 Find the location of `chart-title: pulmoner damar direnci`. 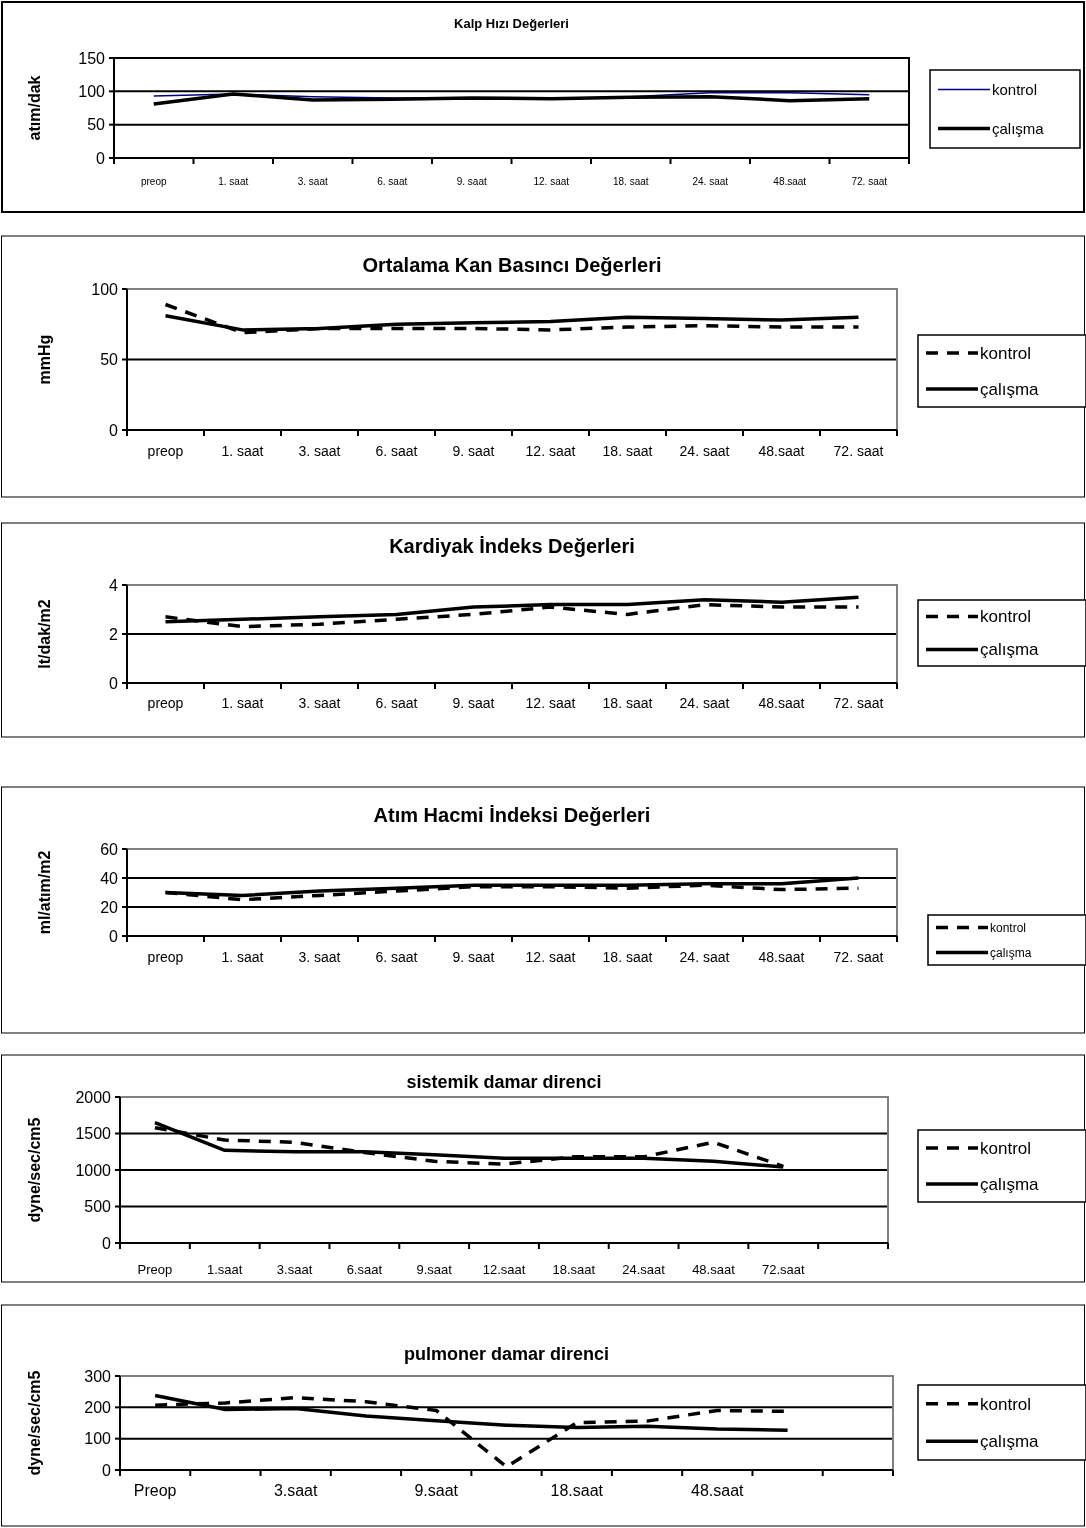

chart-title: pulmoner damar direnci is located at coordinates (506, 1354).